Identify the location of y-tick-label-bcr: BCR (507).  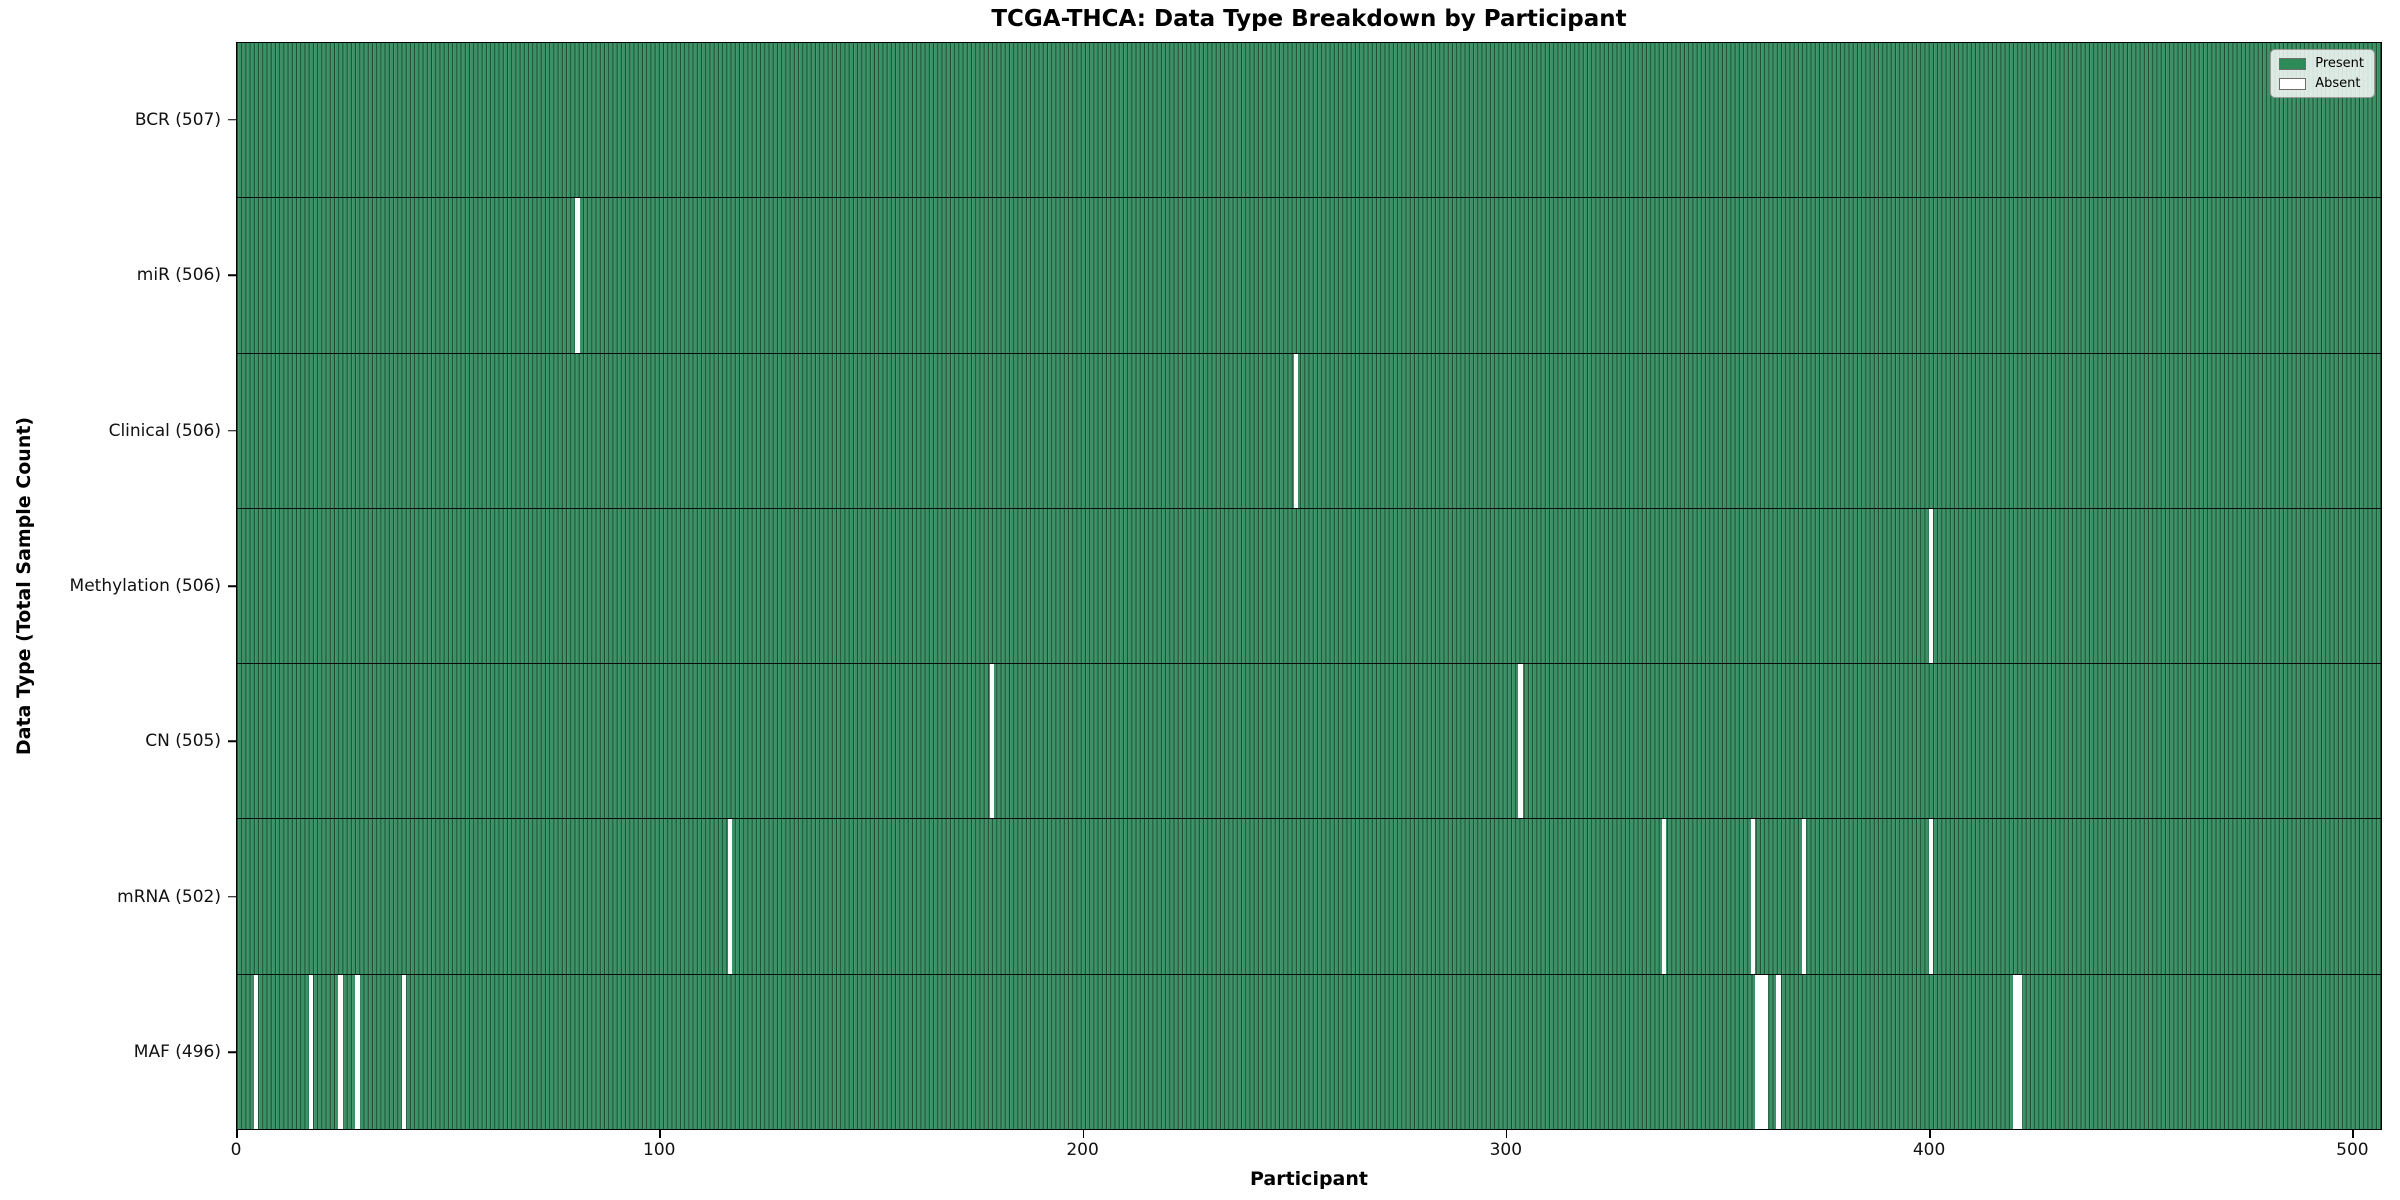
(177, 119).